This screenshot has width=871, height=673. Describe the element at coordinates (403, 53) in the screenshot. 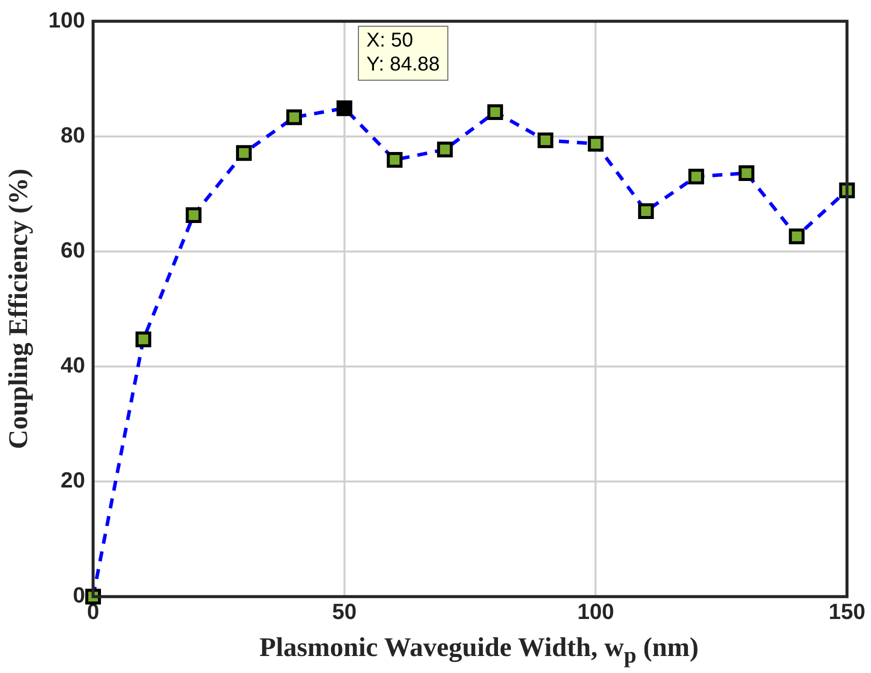

I see `annotation: X: 50 Y: 84.88` at that location.